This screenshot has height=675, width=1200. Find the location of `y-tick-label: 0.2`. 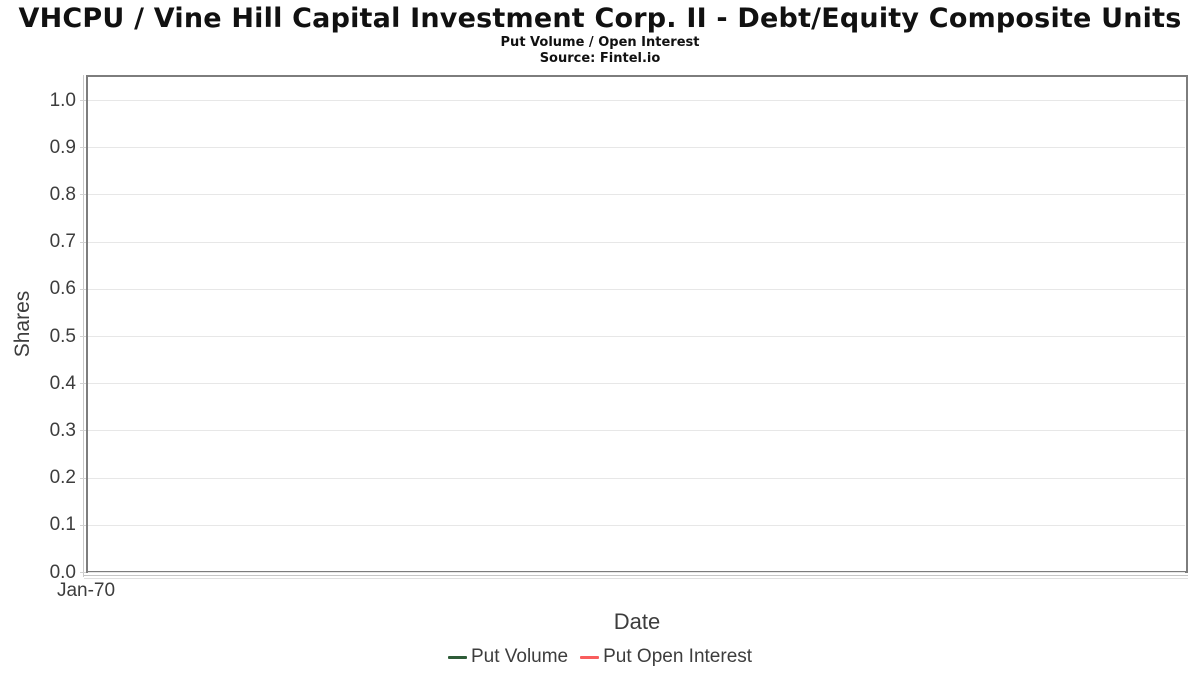

y-tick-label: 0.2 is located at coordinates (62, 478).